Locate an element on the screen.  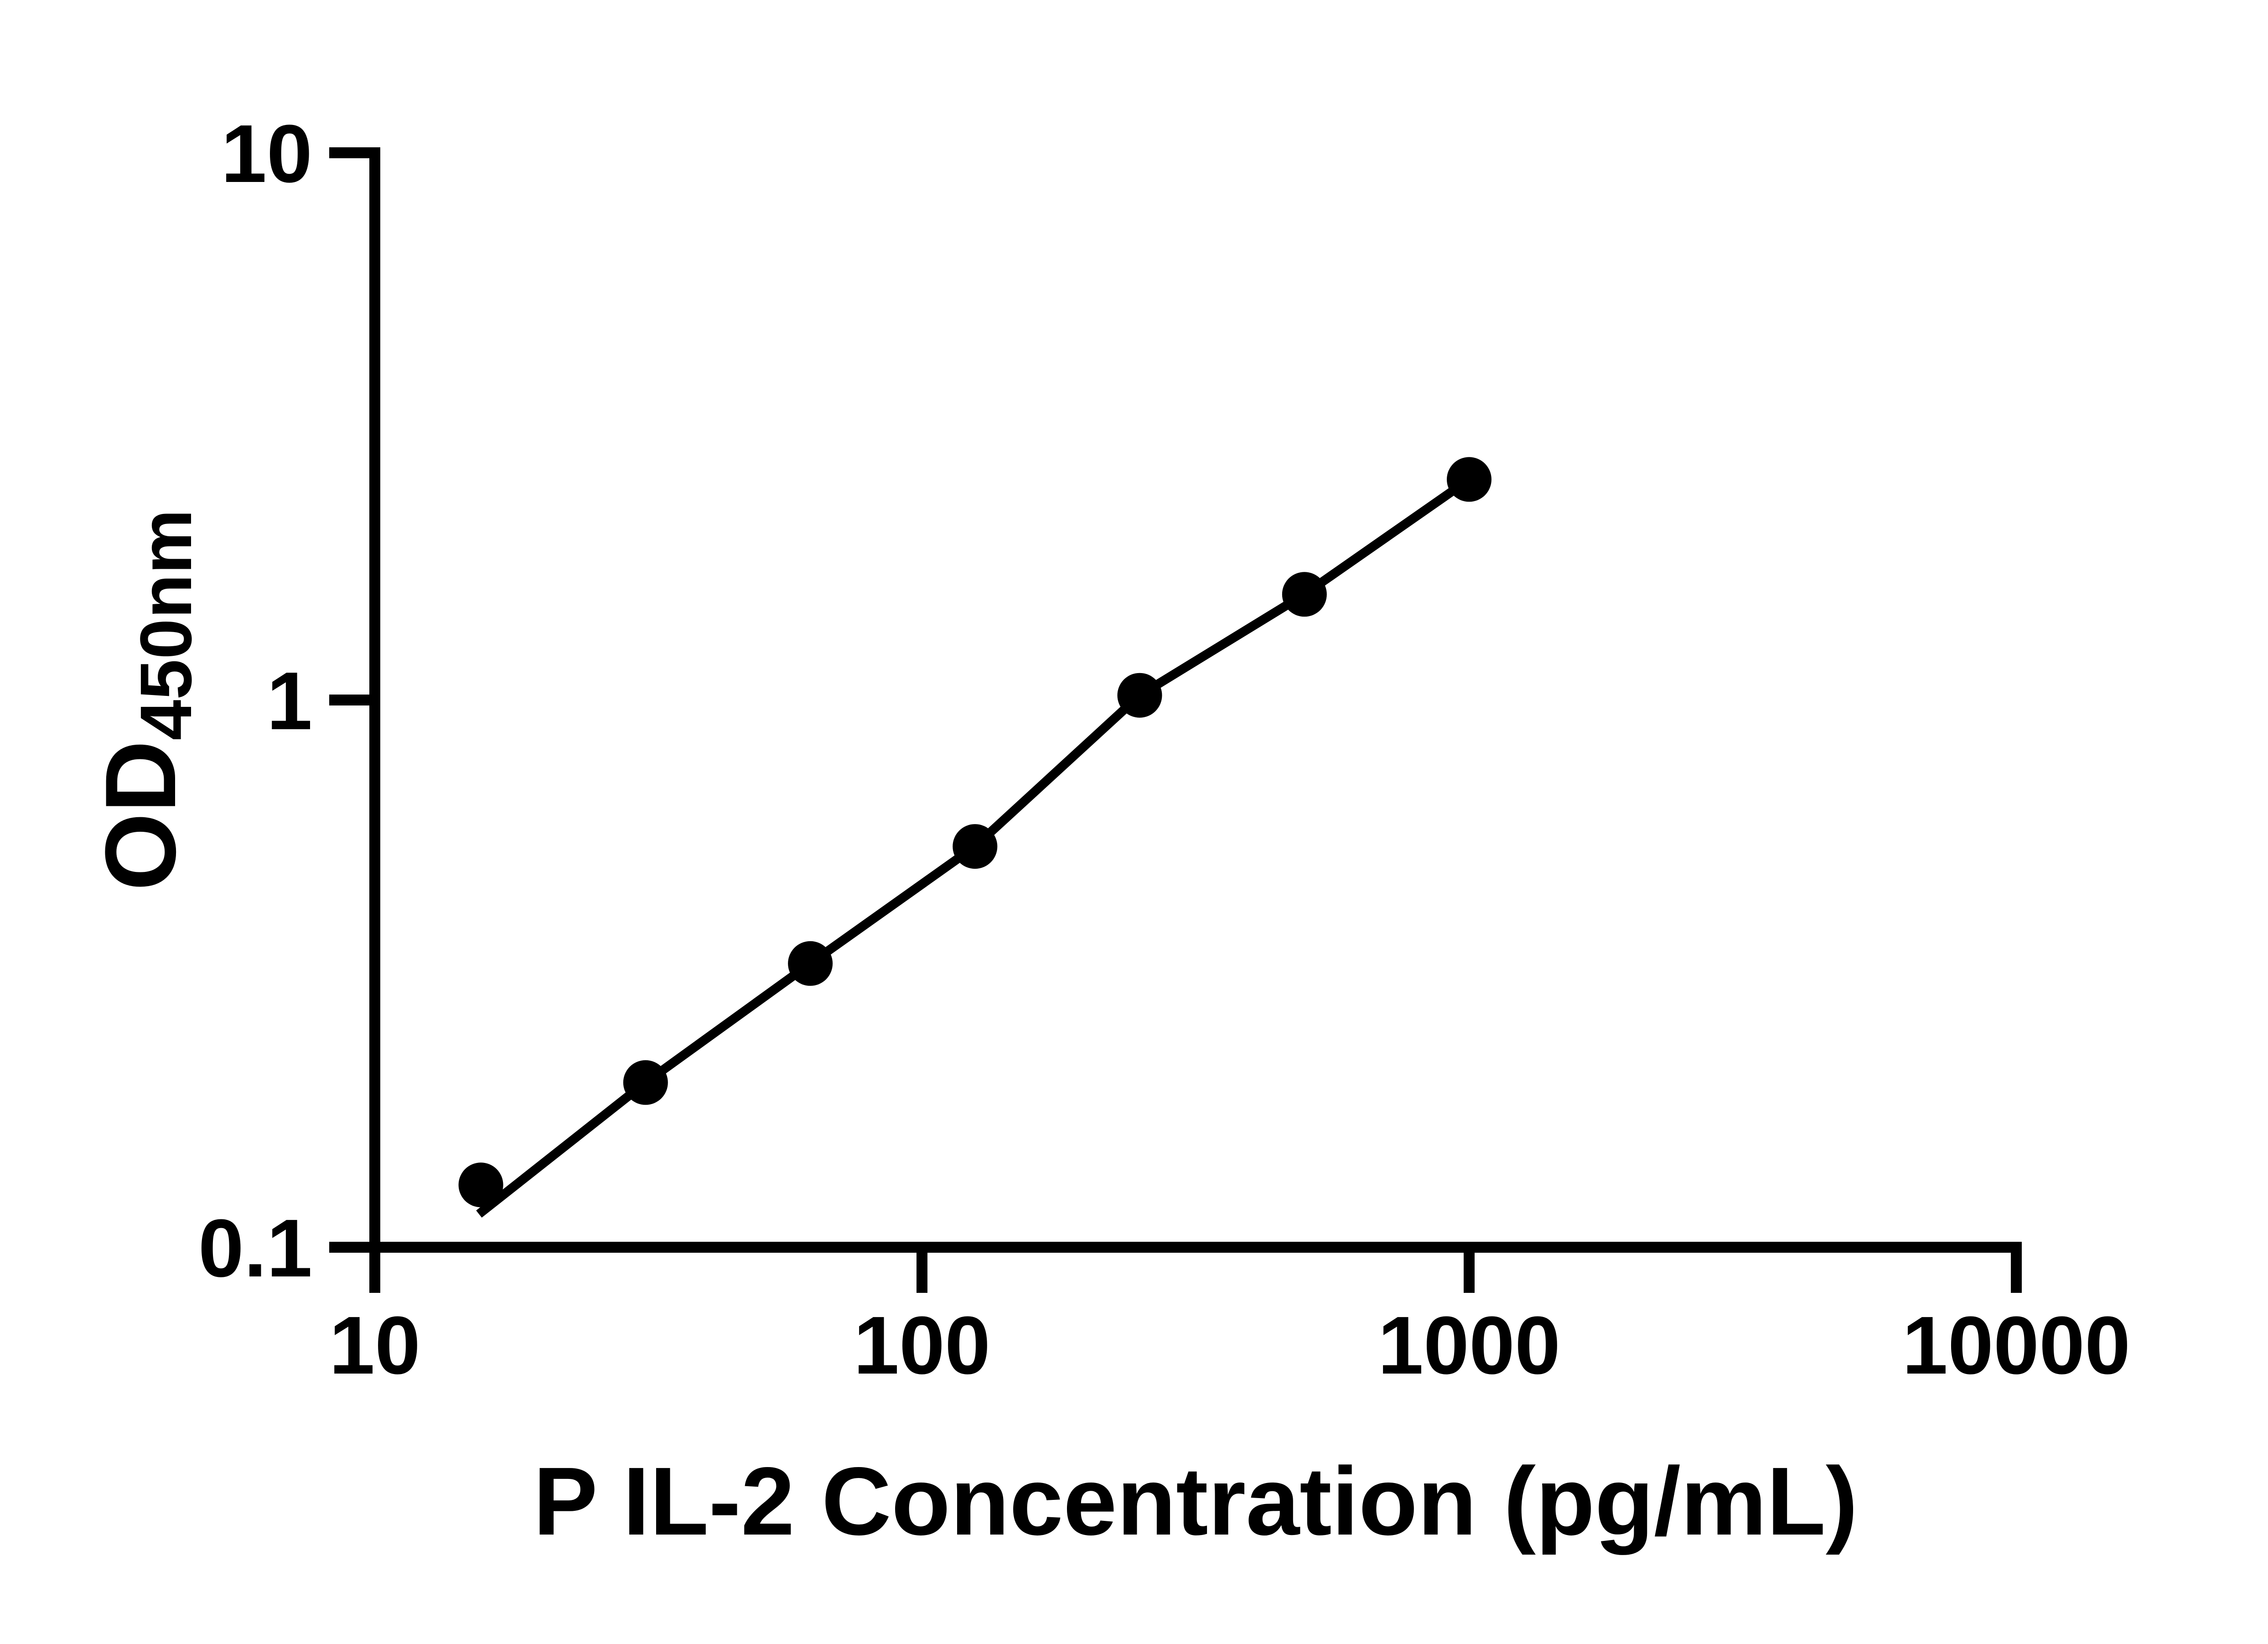
x-tick-label: 1000 is located at coordinates (1469, 1345).